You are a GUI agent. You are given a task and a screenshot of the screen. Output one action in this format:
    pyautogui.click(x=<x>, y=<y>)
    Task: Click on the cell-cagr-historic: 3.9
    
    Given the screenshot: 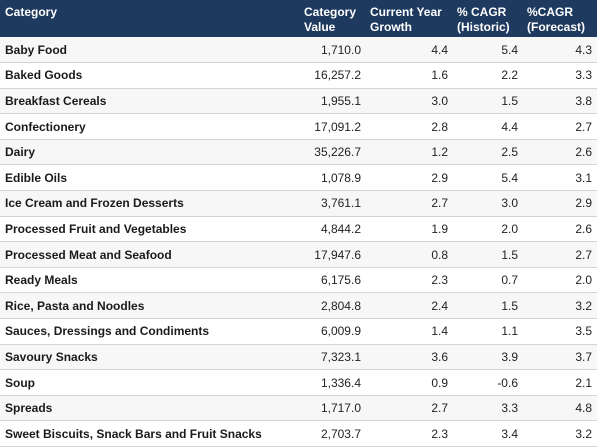 What is the action you would take?
    pyautogui.click(x=488, y=357)
    